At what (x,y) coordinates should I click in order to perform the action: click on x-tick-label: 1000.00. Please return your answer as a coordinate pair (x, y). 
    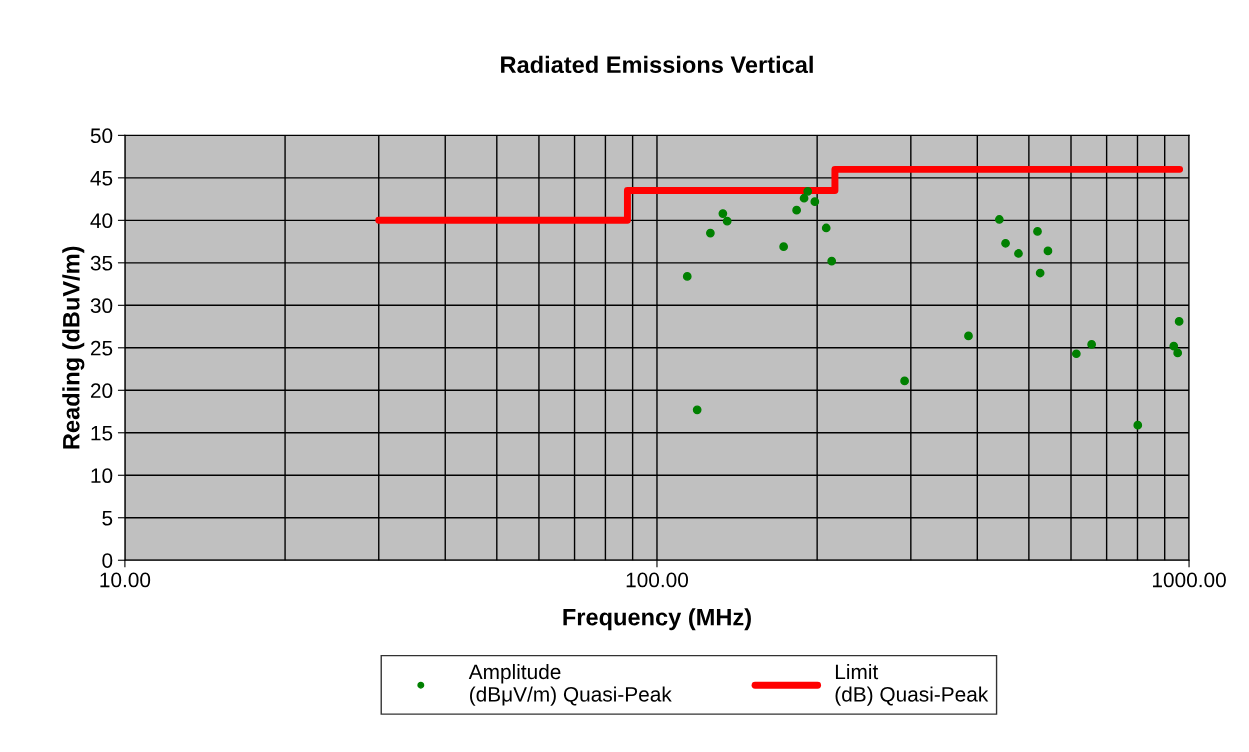
    Looking at the image, I should click on (1189, 580).